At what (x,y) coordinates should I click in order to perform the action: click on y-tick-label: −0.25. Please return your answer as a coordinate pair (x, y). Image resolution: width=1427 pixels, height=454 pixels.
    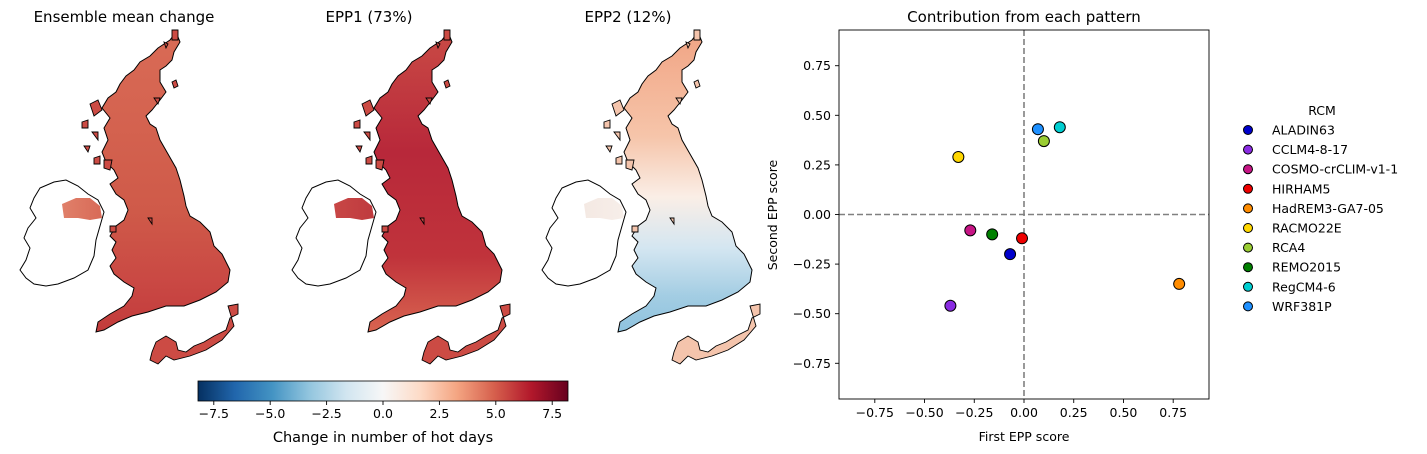
    Looking at the image, I should click on (812, 264).